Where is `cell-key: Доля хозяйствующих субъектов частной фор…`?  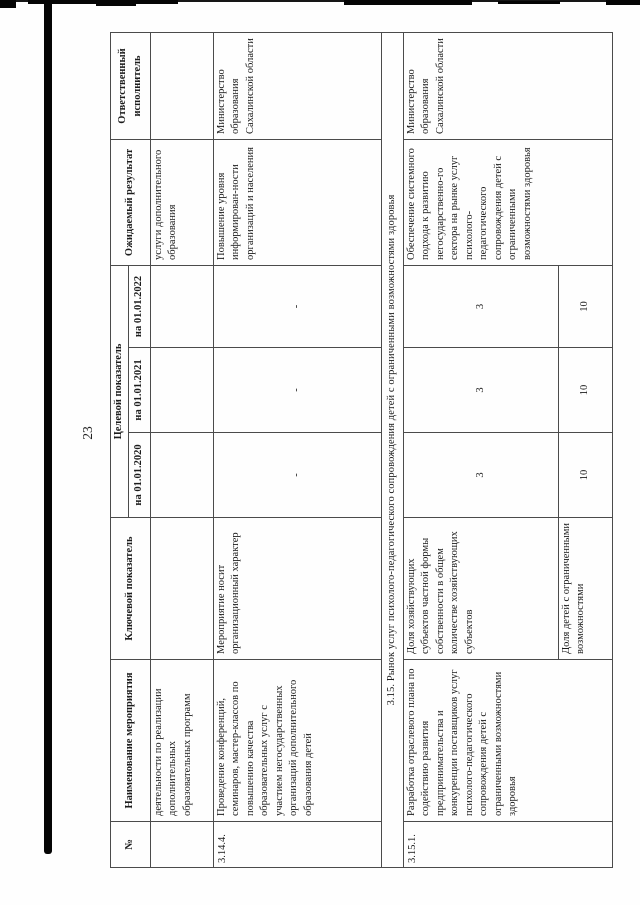
cell-key: Доля хозяйствующих субъектов частной фор… is located at coordinates (481, 588).